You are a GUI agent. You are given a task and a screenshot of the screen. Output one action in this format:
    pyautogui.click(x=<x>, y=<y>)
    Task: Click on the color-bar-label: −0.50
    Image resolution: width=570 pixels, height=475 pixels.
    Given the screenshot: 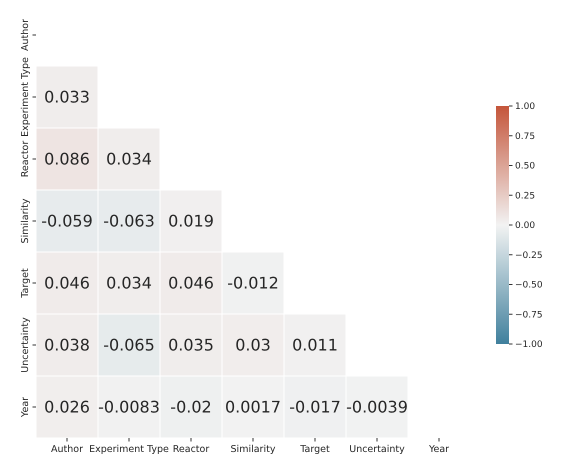 What is the action you would take?
    pyautogui.click(x=529, y=285)
    